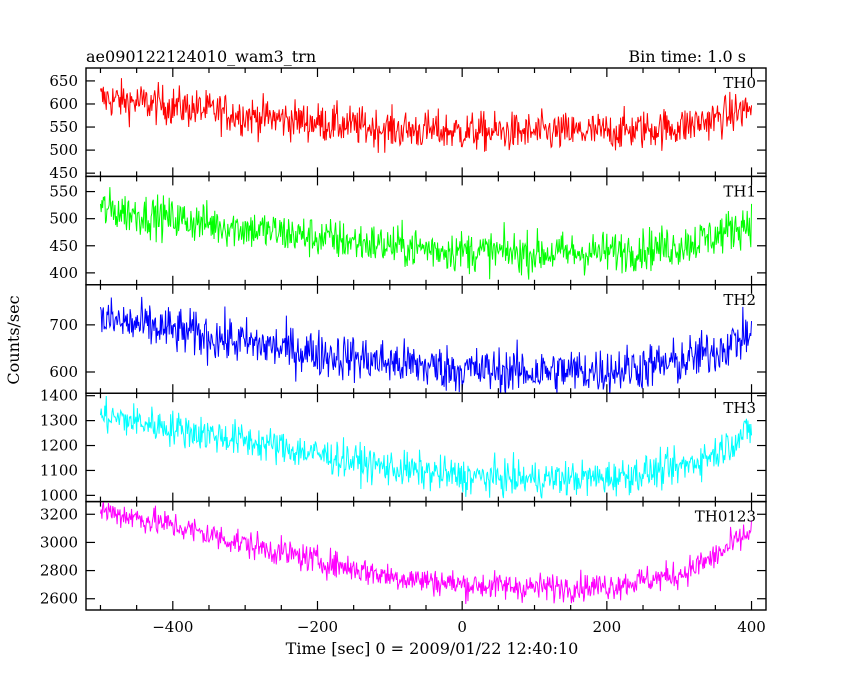 This screenshot has height=680, width=850. Describe the element at coordinates (426, 345) in the screenshot. I see `series-line-th2` at that location.